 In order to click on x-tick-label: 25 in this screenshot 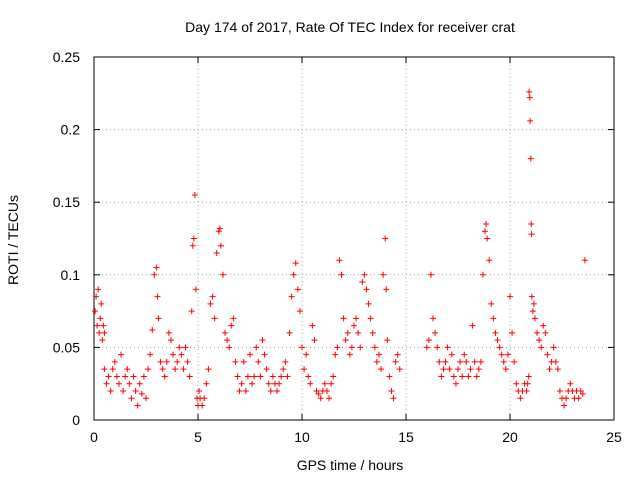, I will do `click(614, 437)`.